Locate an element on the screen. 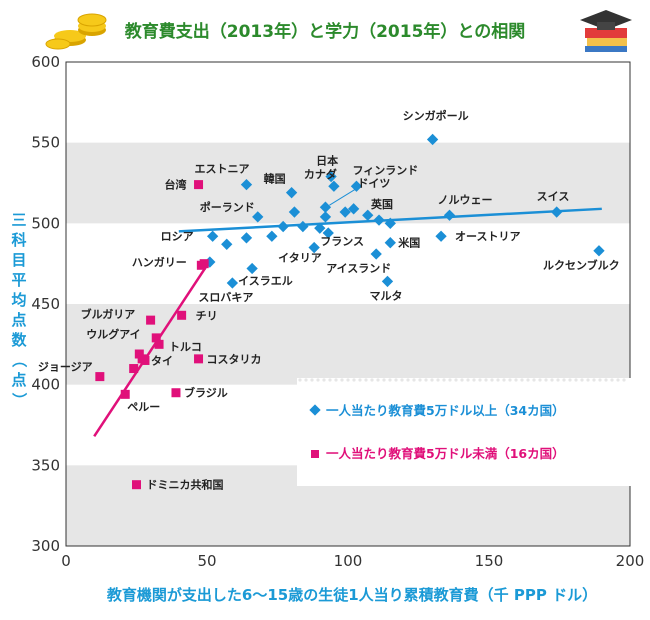 Image resolution: width=650 pixels, height=620 pixels. legend-marker-diamond is located at coordinates (315, 410).